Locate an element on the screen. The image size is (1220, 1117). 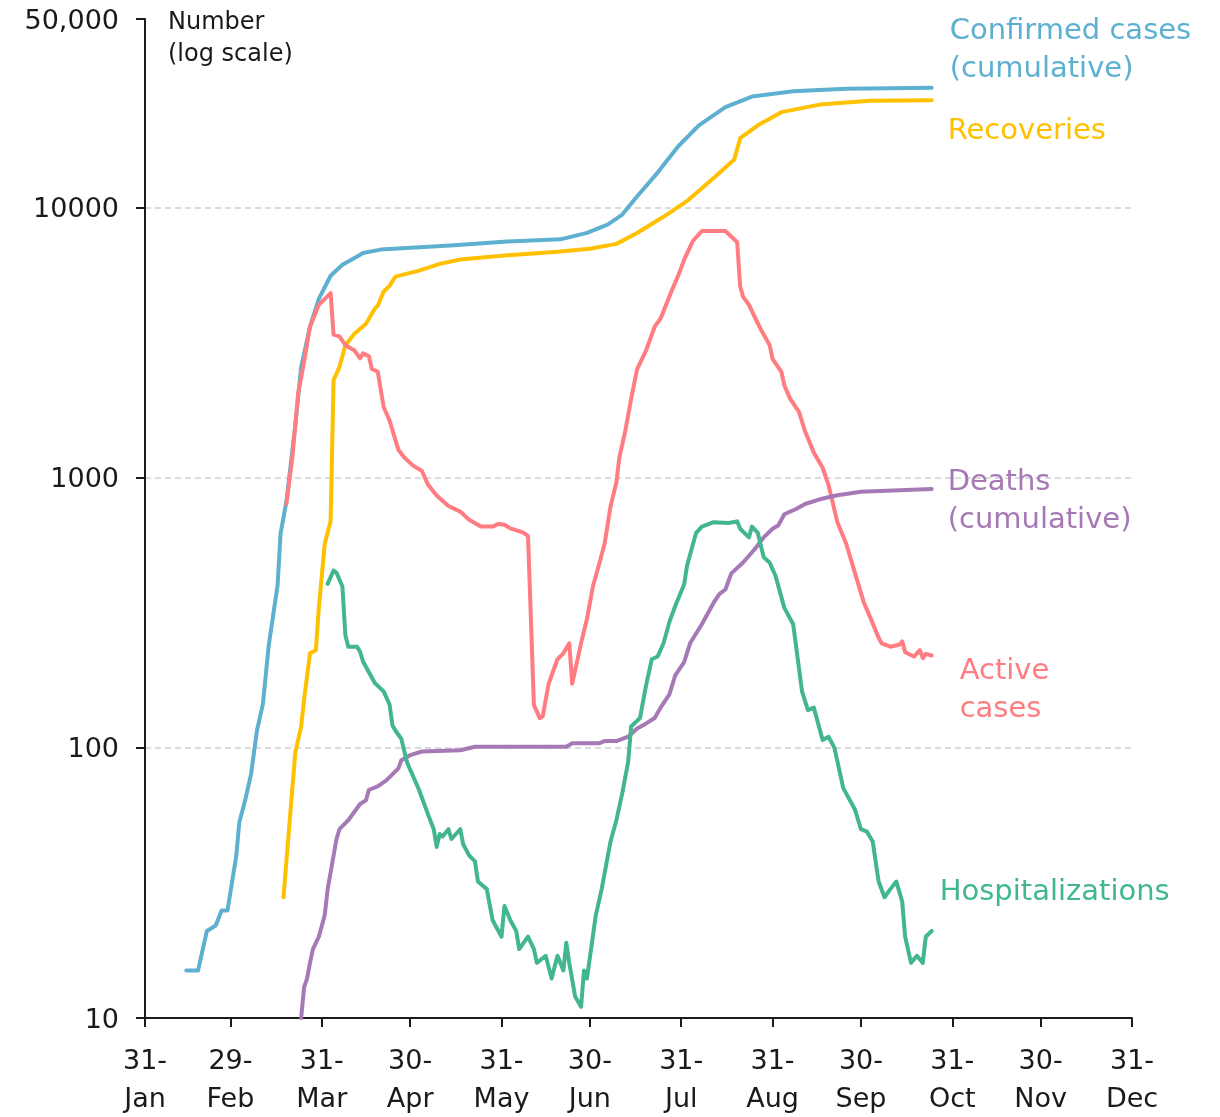
x-tick-label: 30-Apr is located at coordinates (410, 1078).